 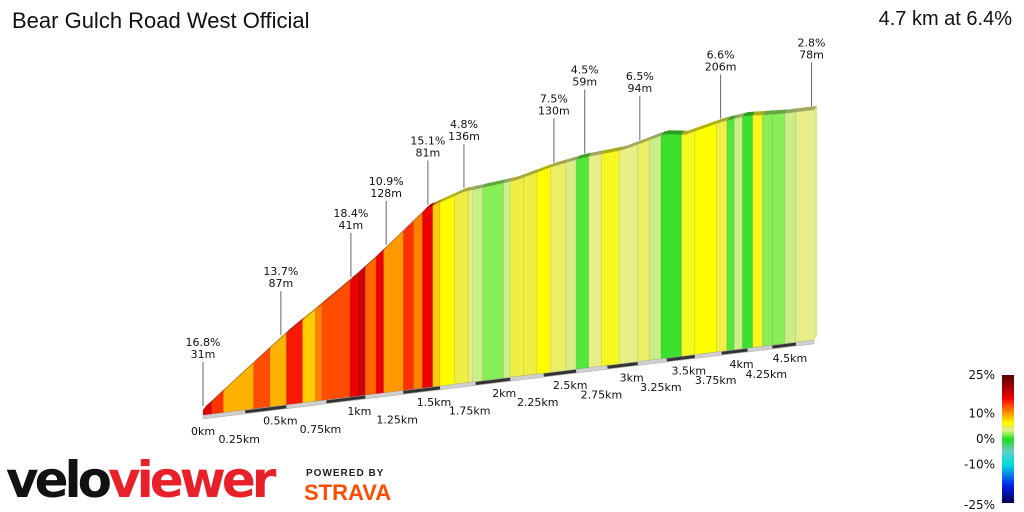 I want to click on annotation-length: 206m, so click(x=721, y=66).